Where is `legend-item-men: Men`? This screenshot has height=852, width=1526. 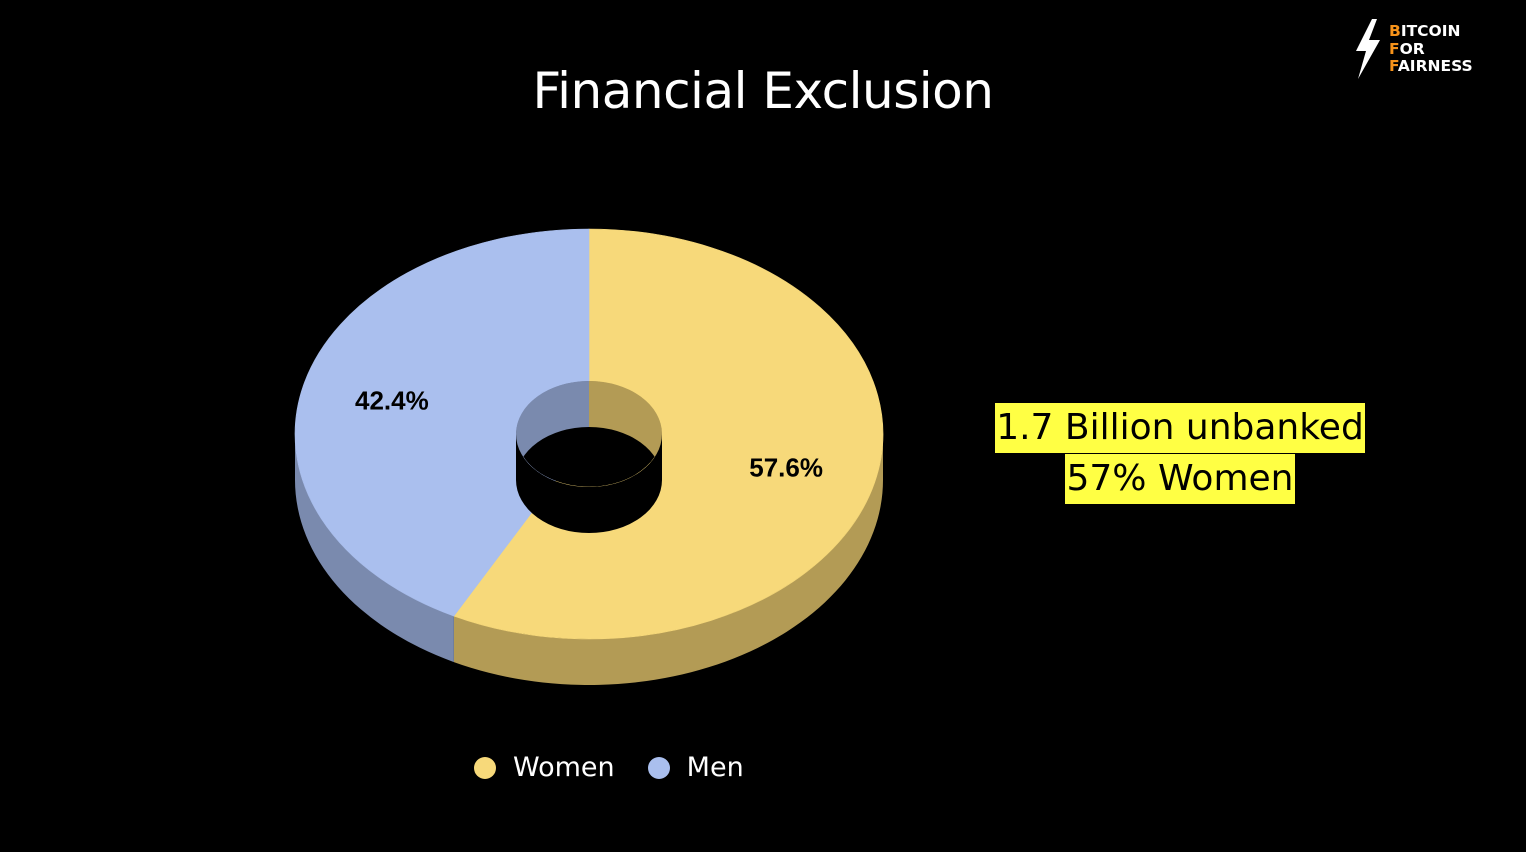
legend-item-men: Men is located at coordinates (695, 767).